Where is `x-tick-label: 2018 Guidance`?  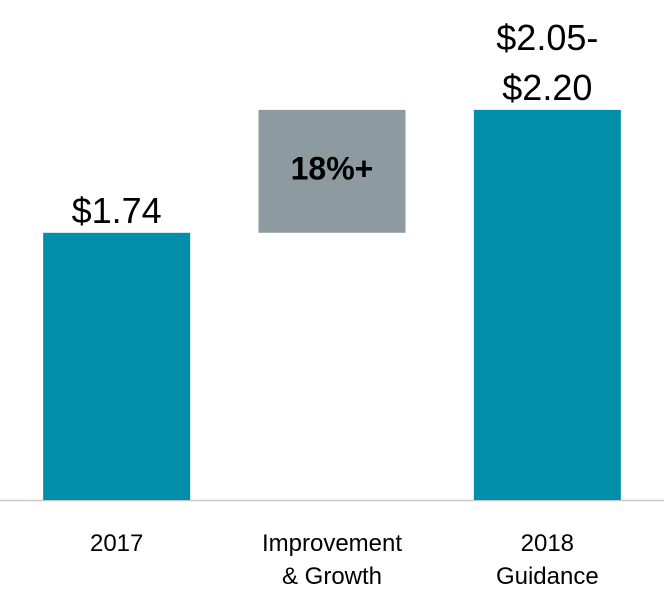
x-tick-label: 2018 Guidance is located at coordinates (547, 560).